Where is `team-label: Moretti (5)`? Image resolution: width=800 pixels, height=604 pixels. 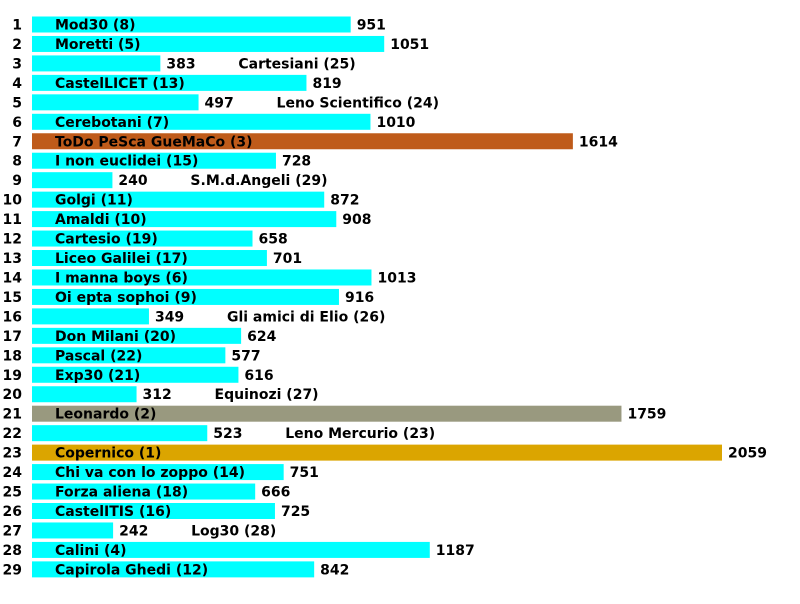 team-label: Moretti (5) is located at coordinates (98, 45).